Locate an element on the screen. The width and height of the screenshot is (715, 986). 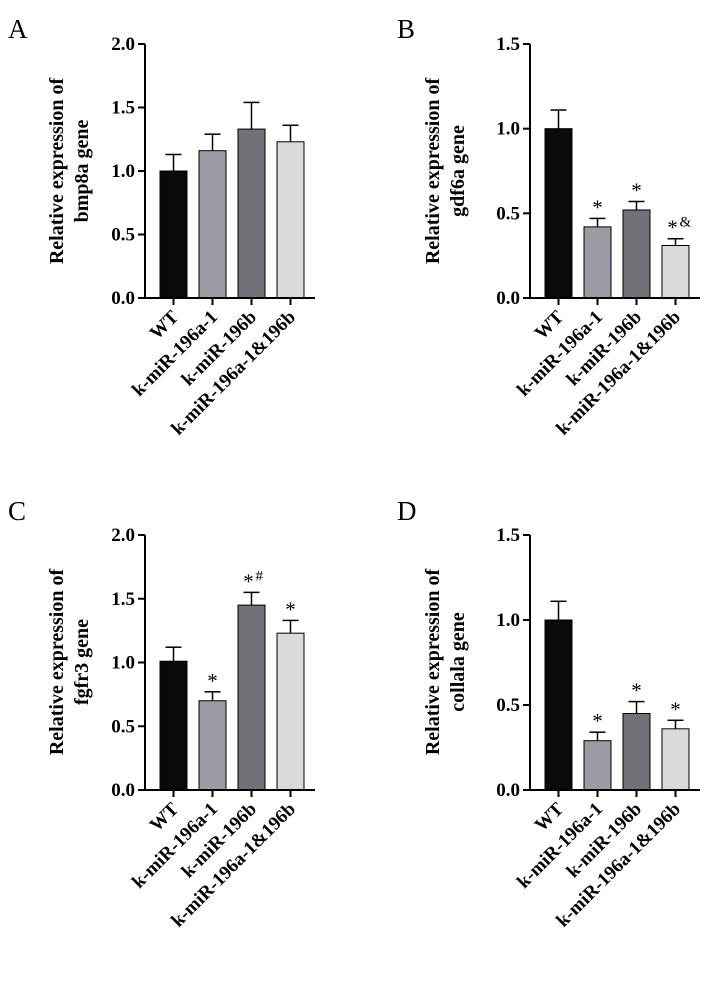
y-axis-label-line2: fgfr3 gene is located at coordinates (82, 662).